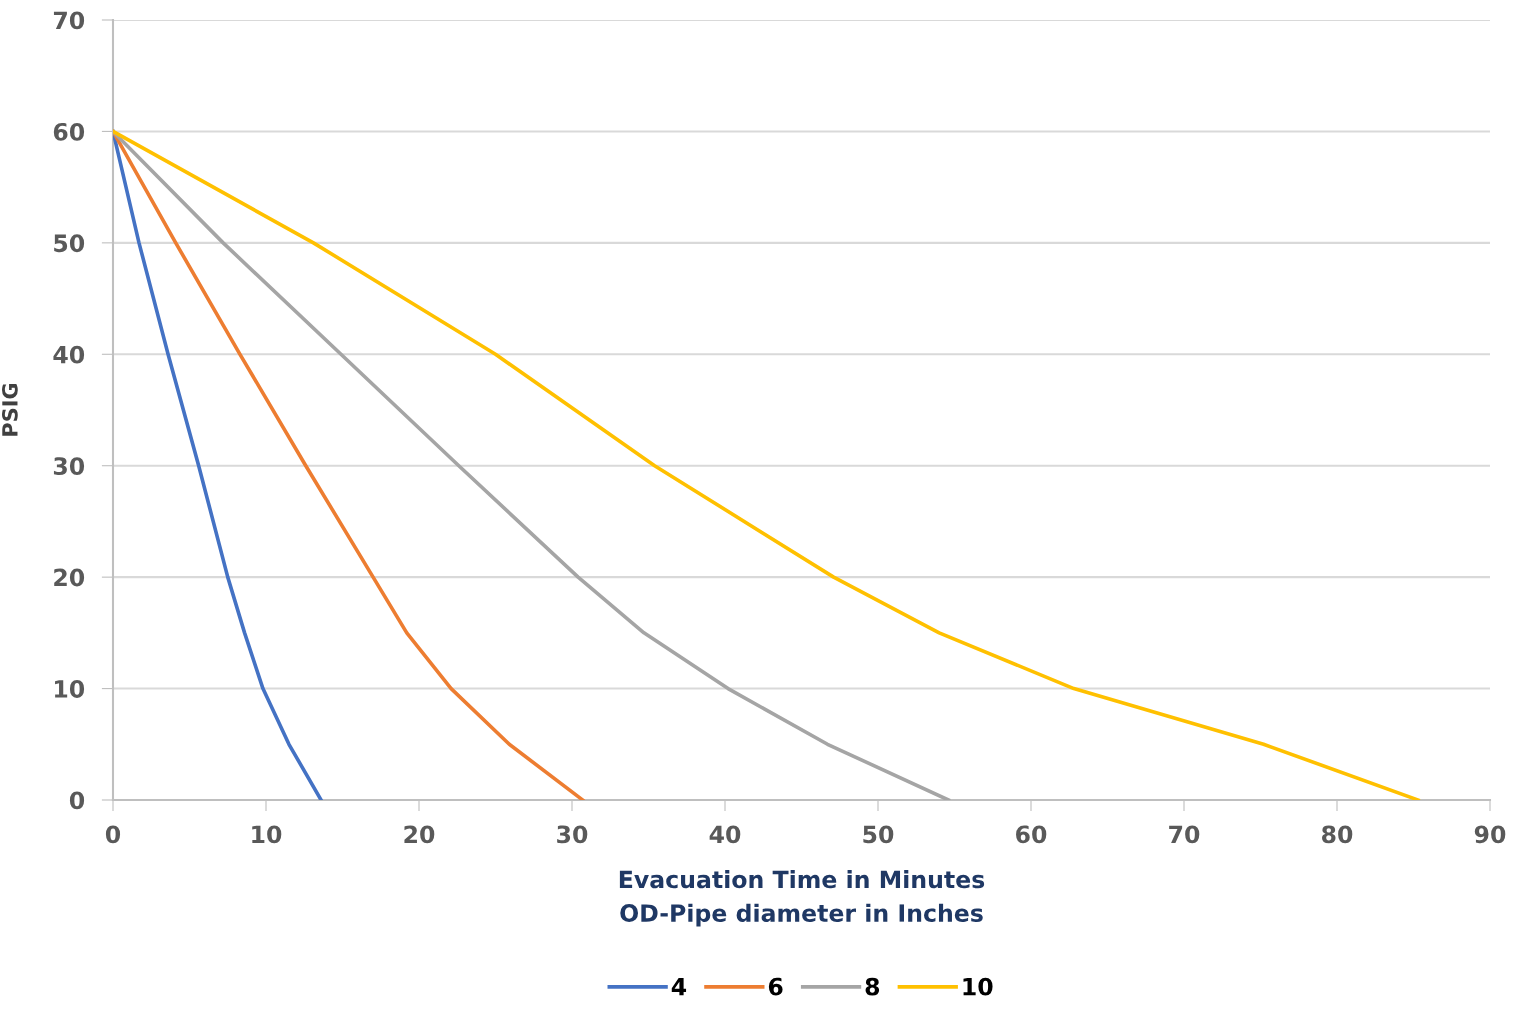 This screenshot has width=1527, height=1025. I want to click on y-tick-label: 0, so click(77, 800).